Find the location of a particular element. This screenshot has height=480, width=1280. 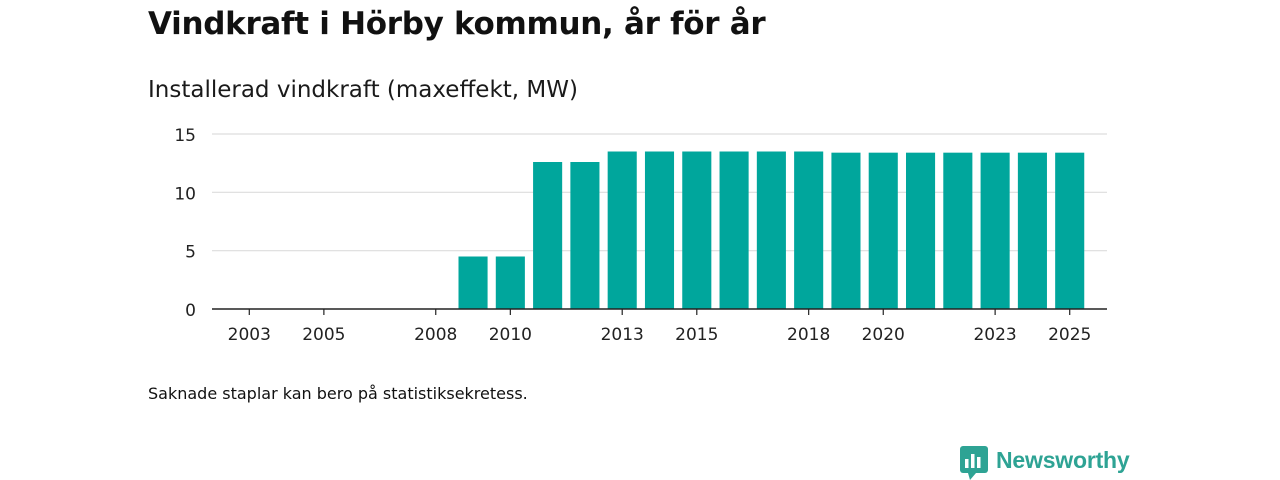

x-tick-label: 2020 is located at coordinates (883, 335).